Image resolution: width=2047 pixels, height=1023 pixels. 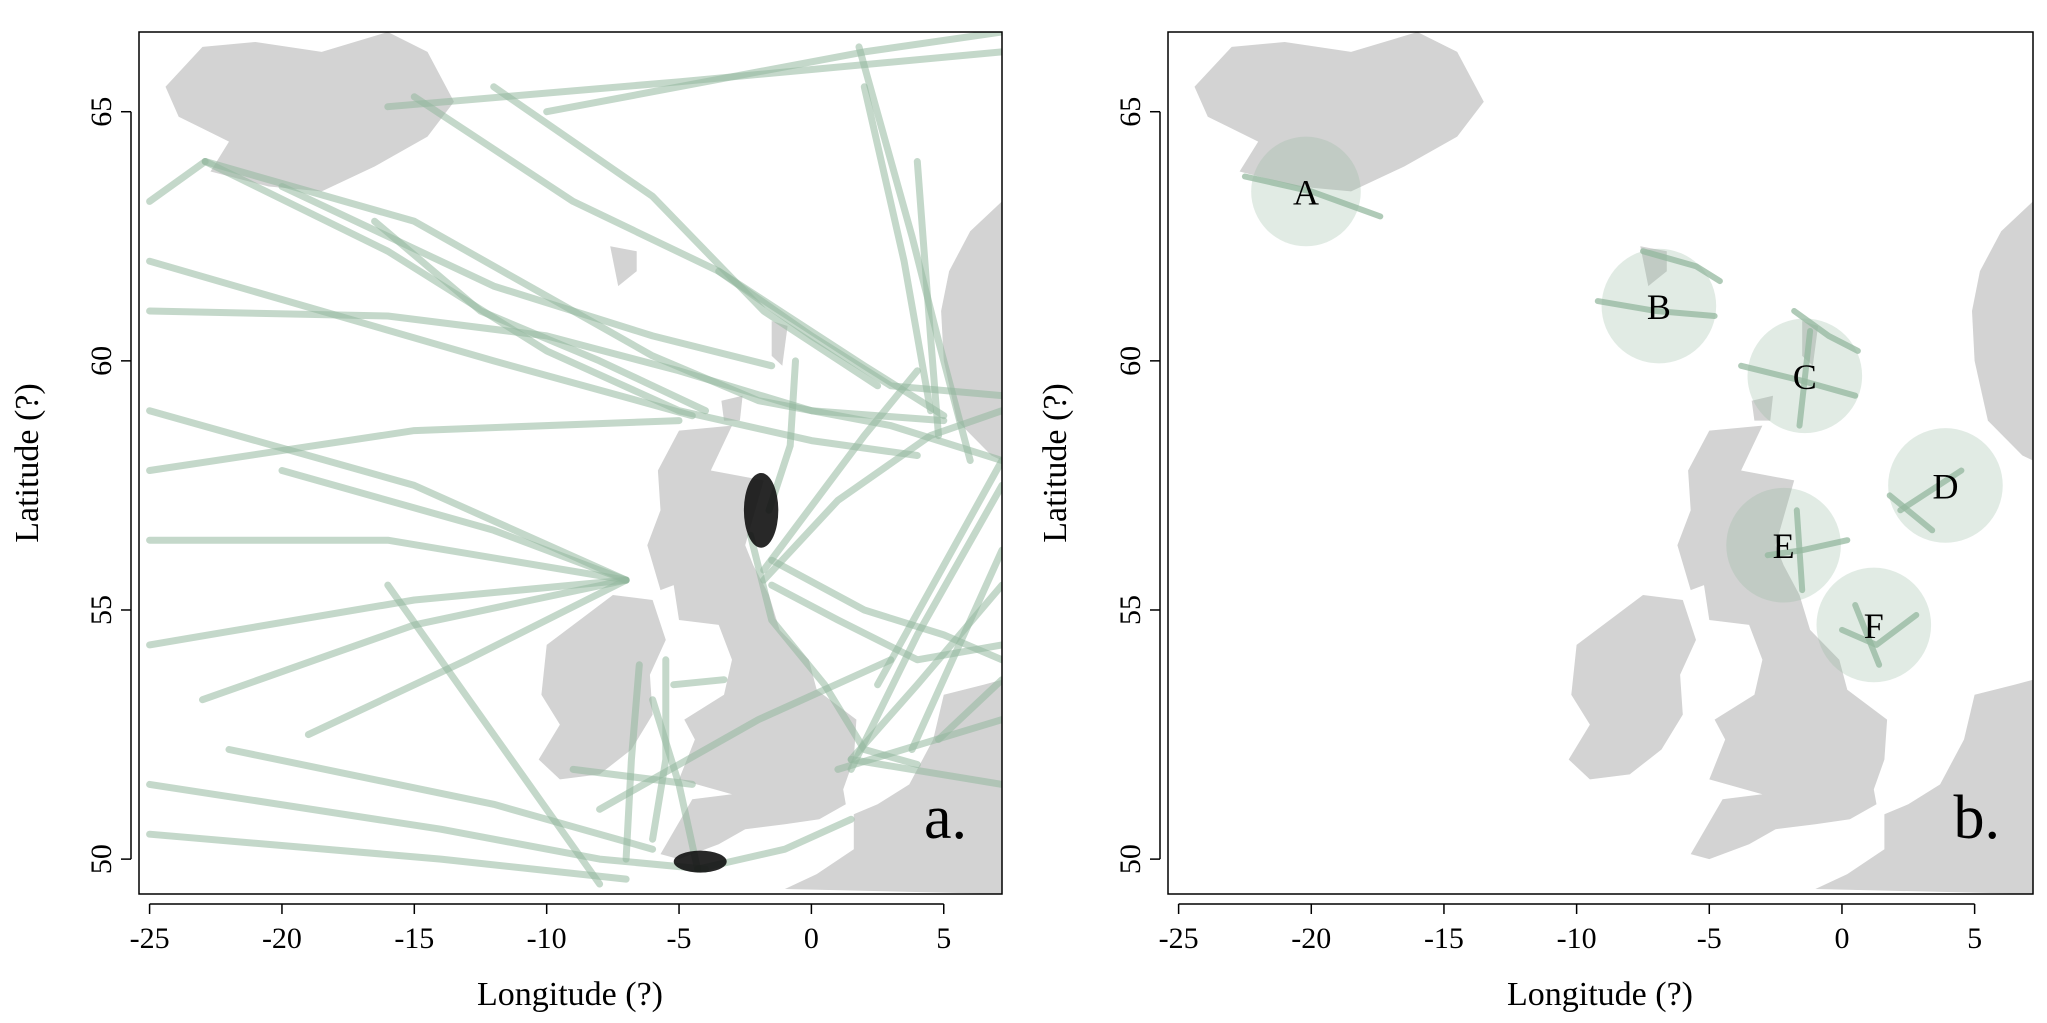 I want to click on region-label: A, so click(x=1306, y=192).